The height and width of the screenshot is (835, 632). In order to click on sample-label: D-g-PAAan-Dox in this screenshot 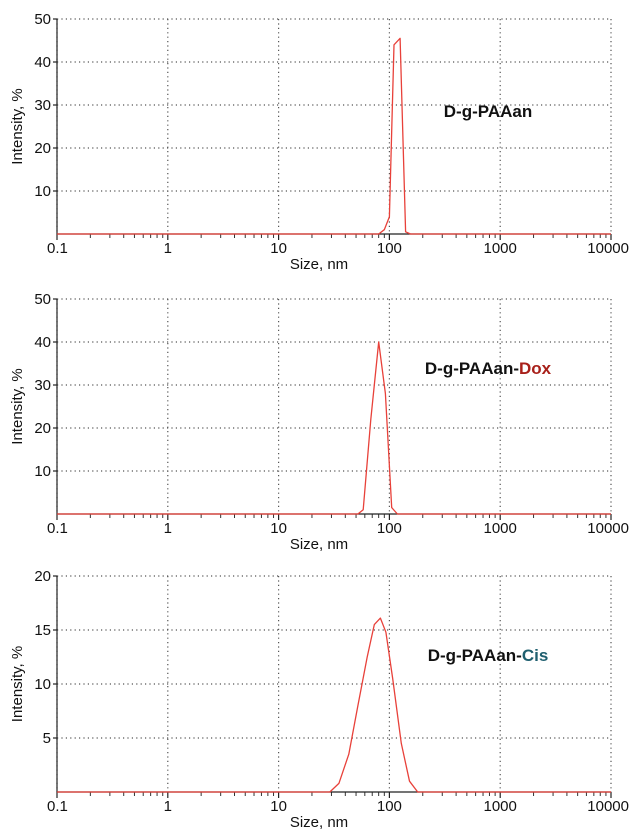, I will do `click(488, 368)`.